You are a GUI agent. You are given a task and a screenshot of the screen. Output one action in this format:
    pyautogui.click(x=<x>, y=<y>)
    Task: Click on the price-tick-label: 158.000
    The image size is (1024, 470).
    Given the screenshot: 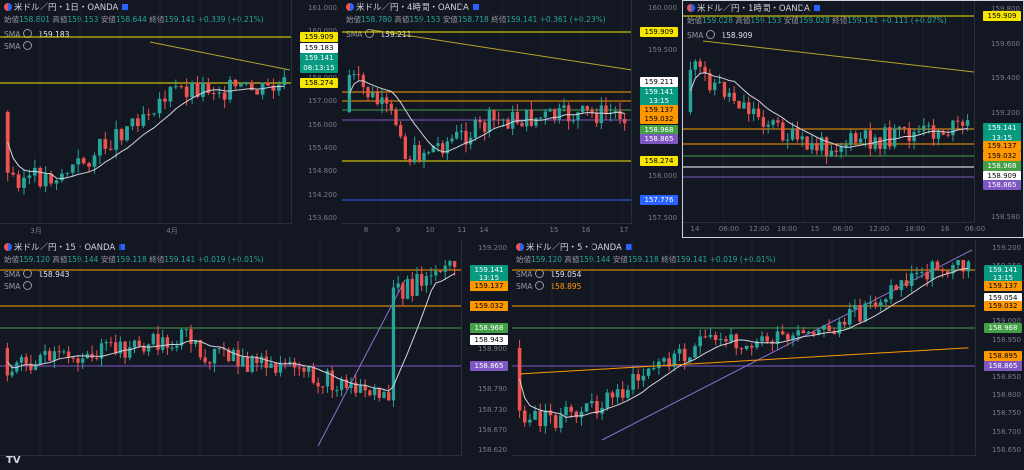 What is the action you would take?
    pyautogui.click(x=662, y=176)
    